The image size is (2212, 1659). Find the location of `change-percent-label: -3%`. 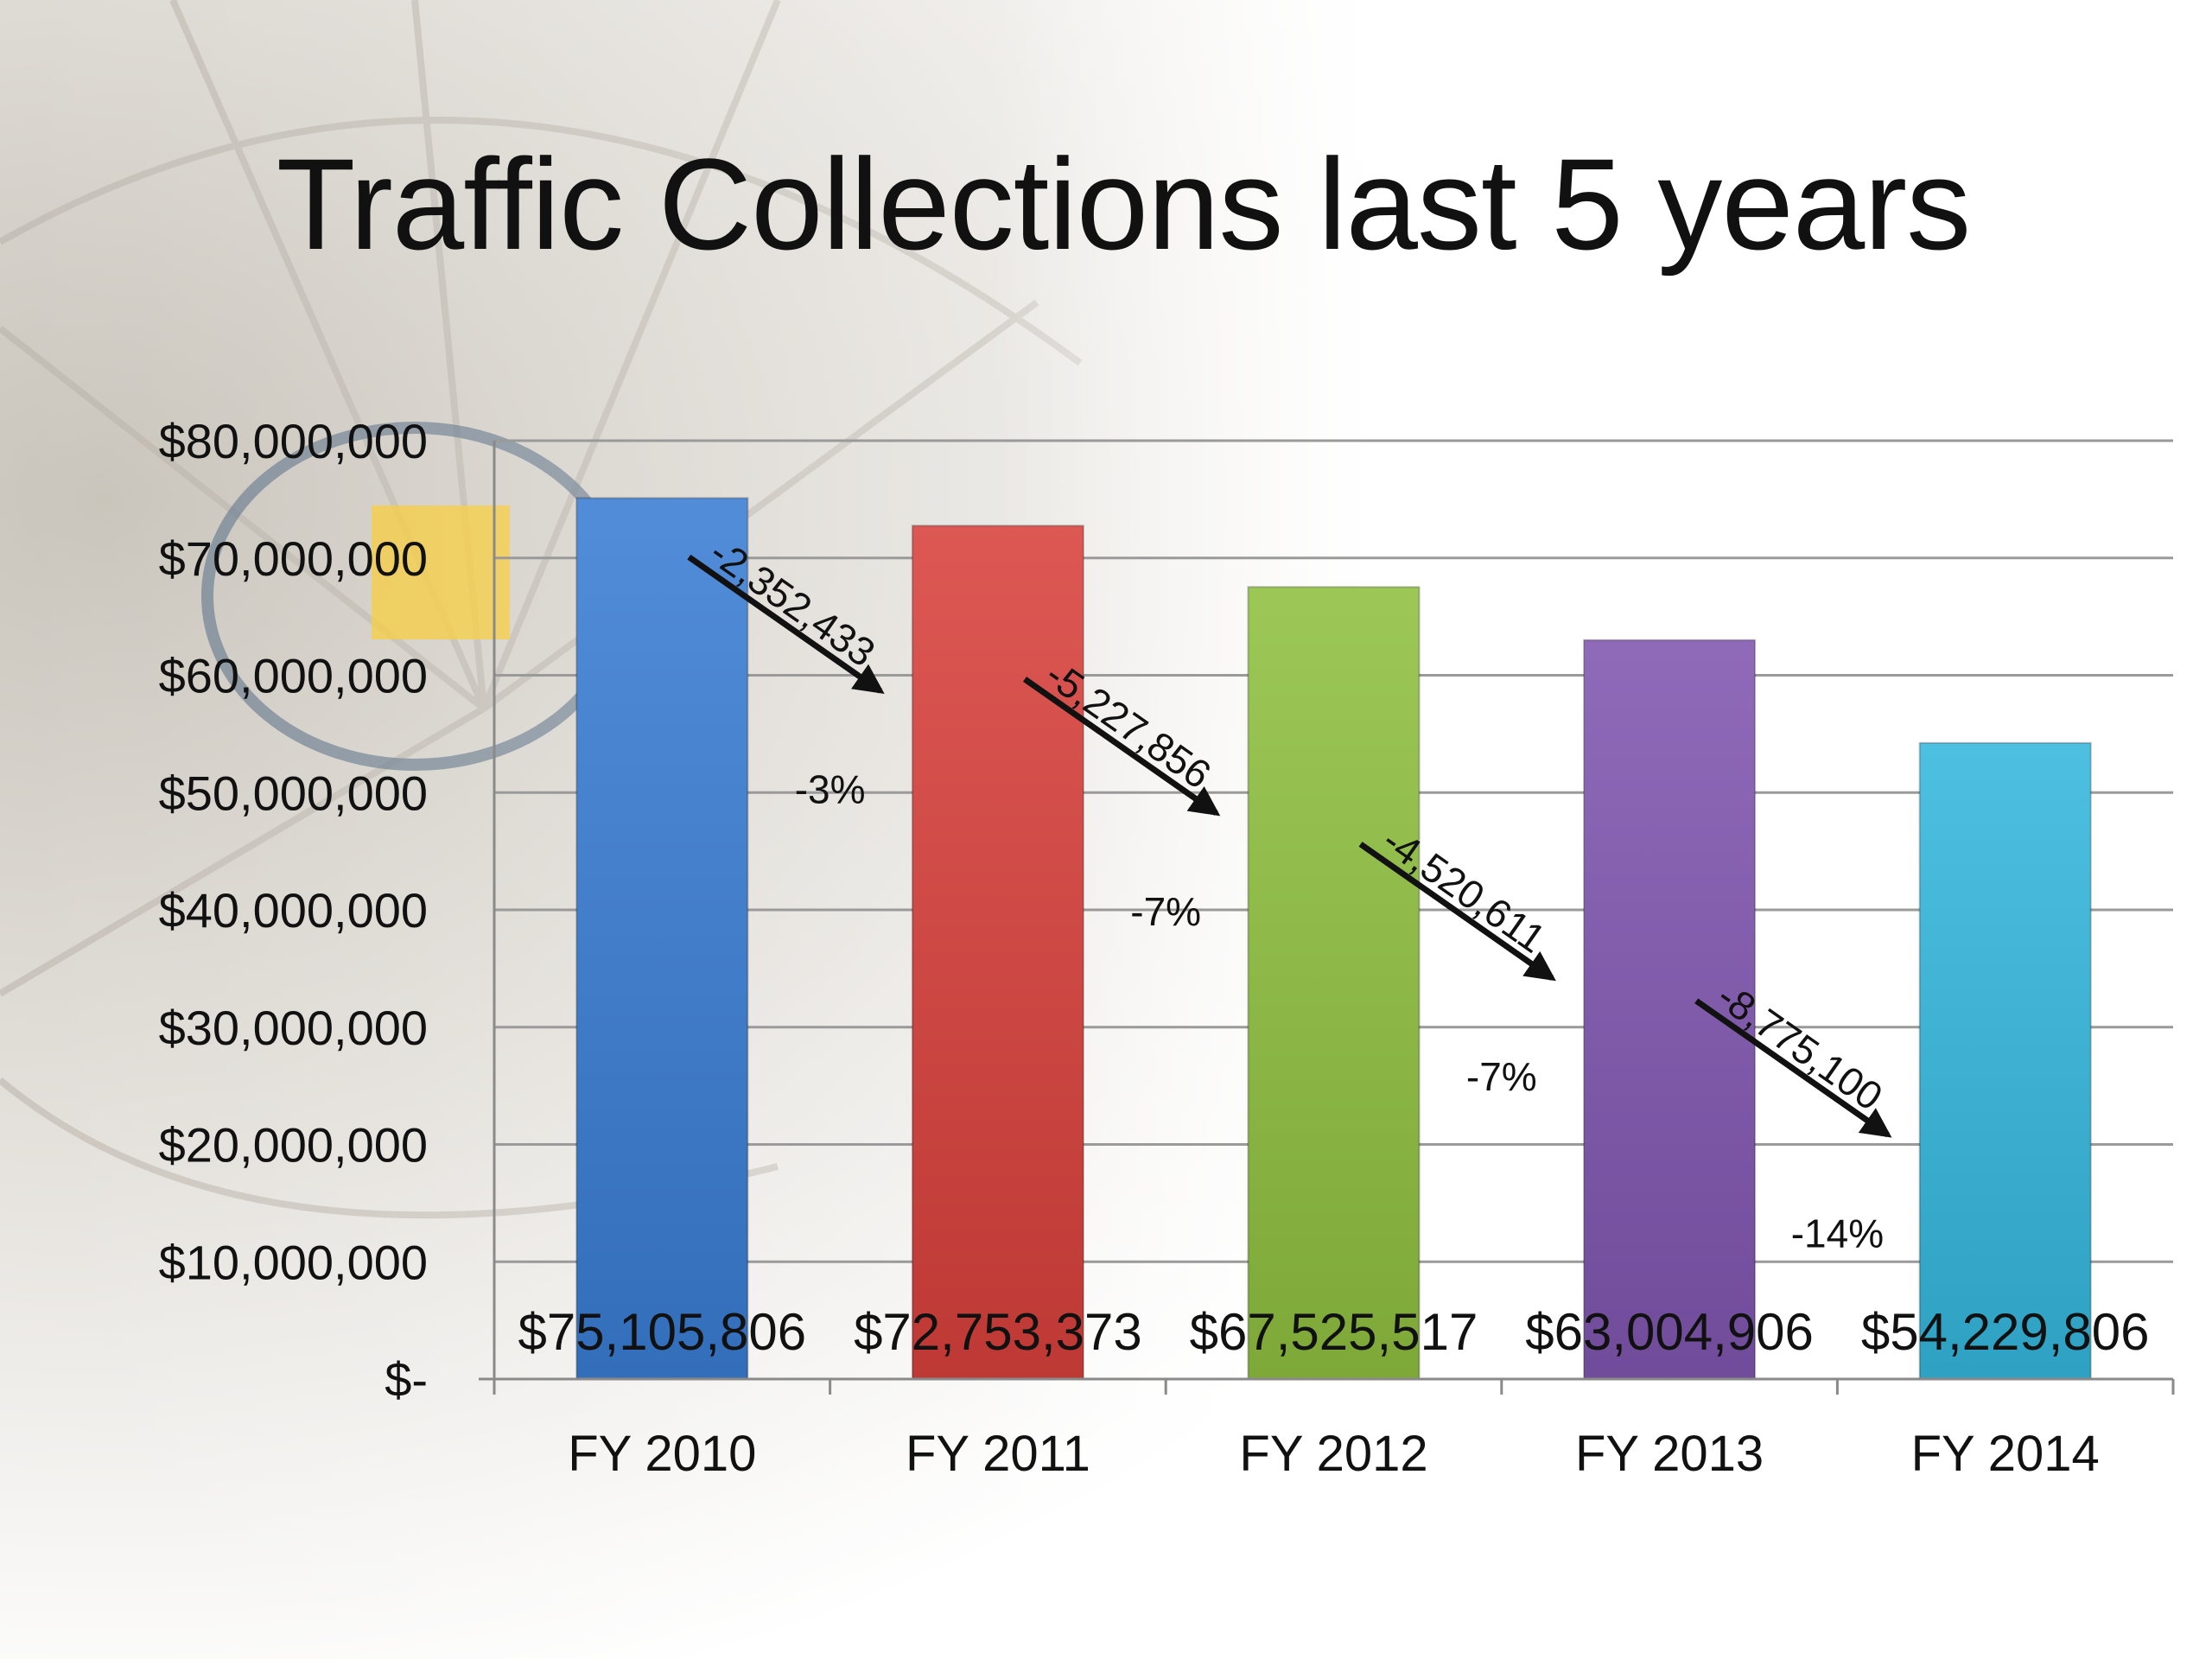

change-percent-label: -3% is located at coordinates (830, 789).